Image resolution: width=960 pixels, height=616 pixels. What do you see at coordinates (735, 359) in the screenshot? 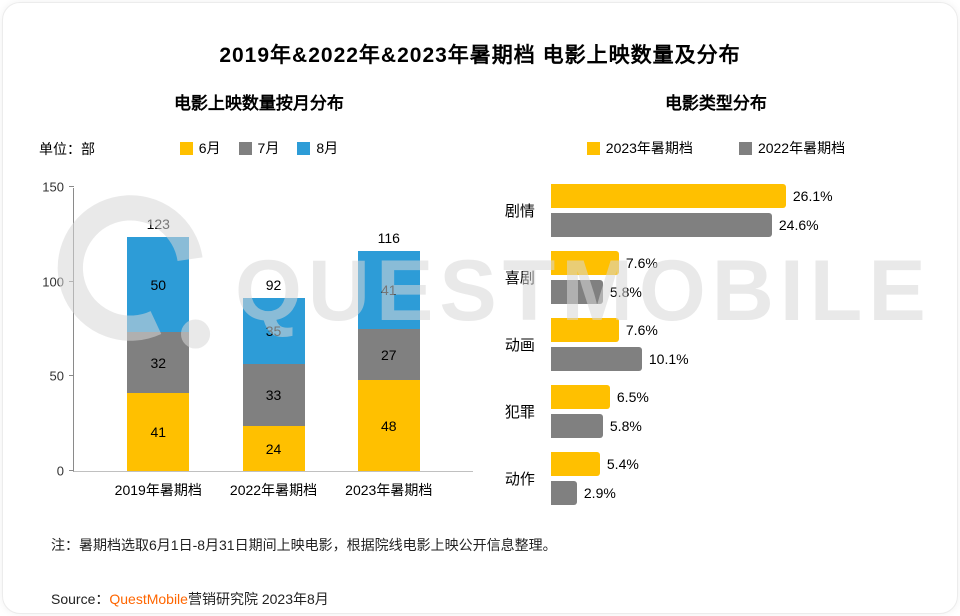
I see `bar-row: 10.1%` at bounding box center [735, 359].